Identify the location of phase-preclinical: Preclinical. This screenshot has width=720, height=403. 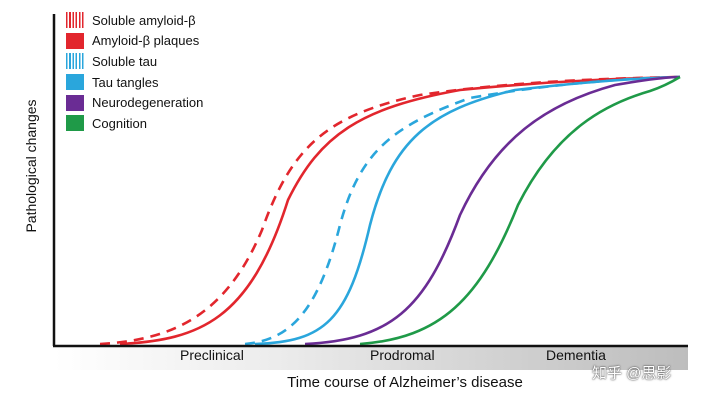
(212, 355).